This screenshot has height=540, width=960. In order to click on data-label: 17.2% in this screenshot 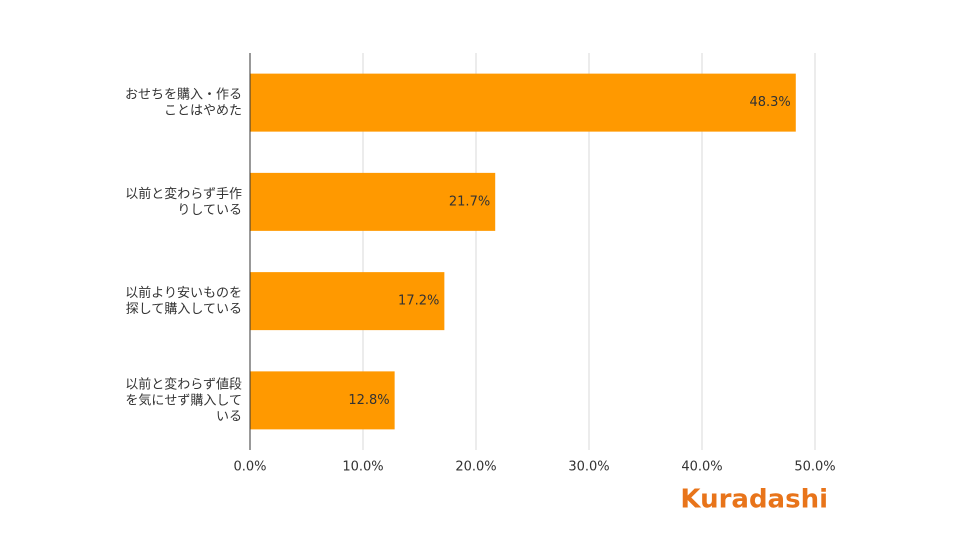, I will do `click(418, 301)`.